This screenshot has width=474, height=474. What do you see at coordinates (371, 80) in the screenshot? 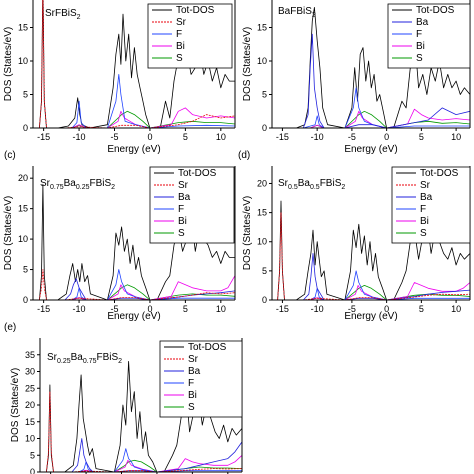
I see `series-line-b-ba` at bounding box center [371, 80].